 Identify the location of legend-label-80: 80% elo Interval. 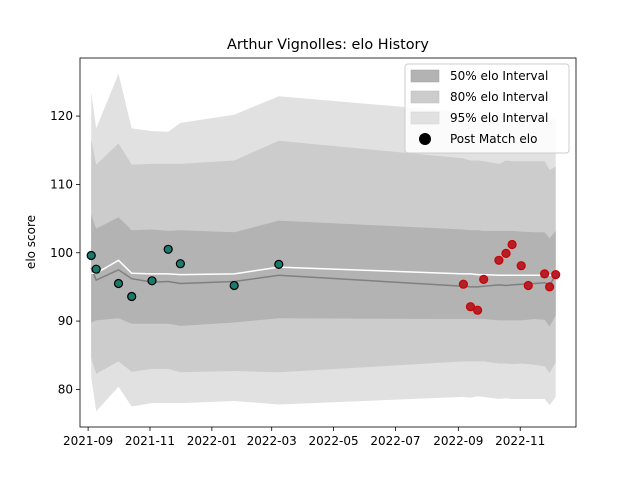
(499, 97).